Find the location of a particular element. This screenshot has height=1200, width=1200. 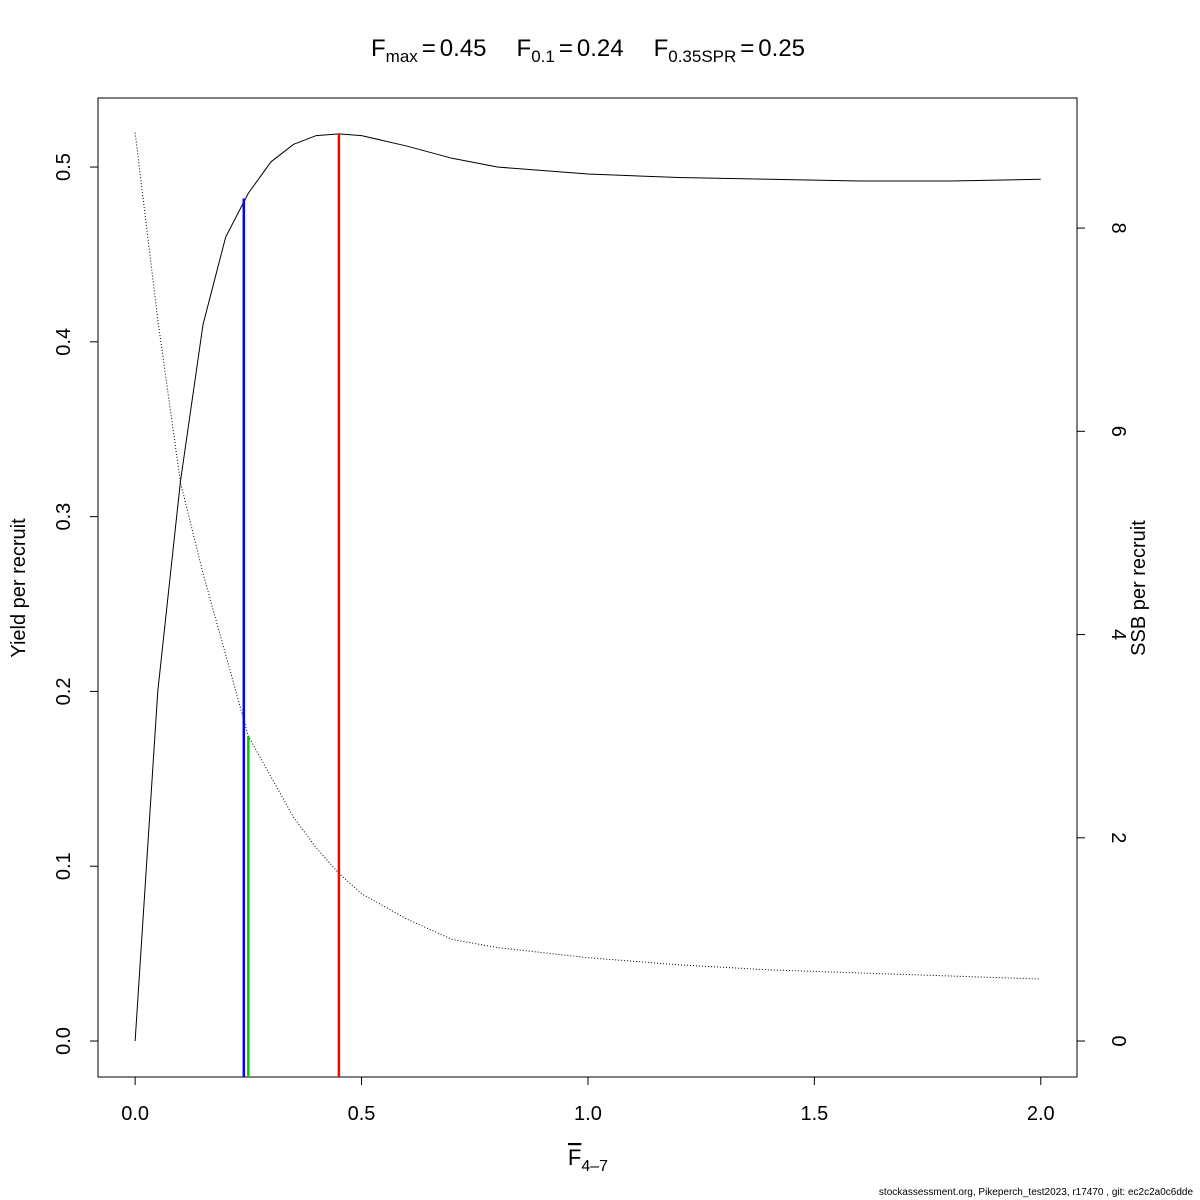

title-subscript: max is located at coordinates (402, 56).